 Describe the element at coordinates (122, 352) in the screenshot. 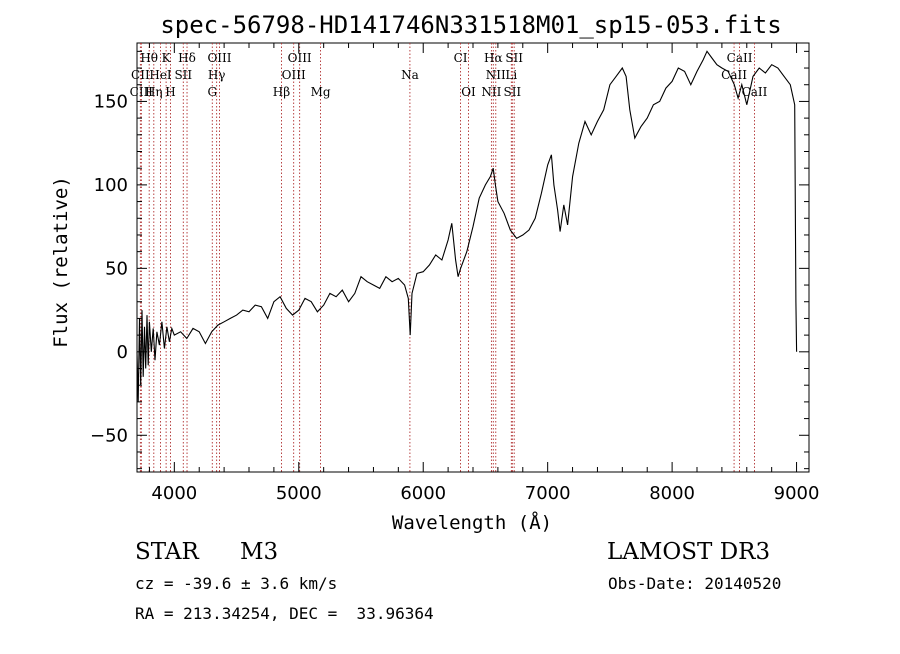

I see `y-tick-label: 0` at that location.